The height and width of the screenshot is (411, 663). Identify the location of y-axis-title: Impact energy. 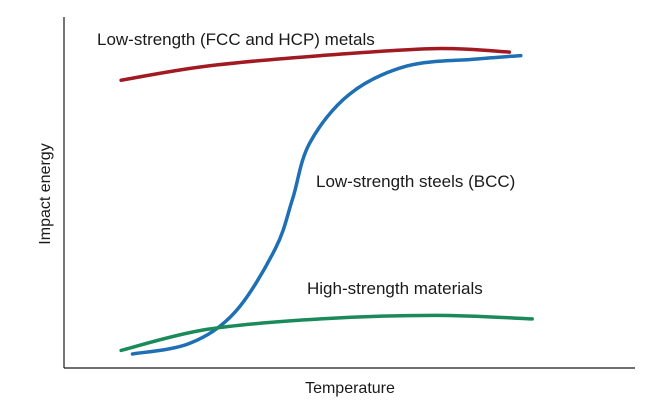
(45, 193).